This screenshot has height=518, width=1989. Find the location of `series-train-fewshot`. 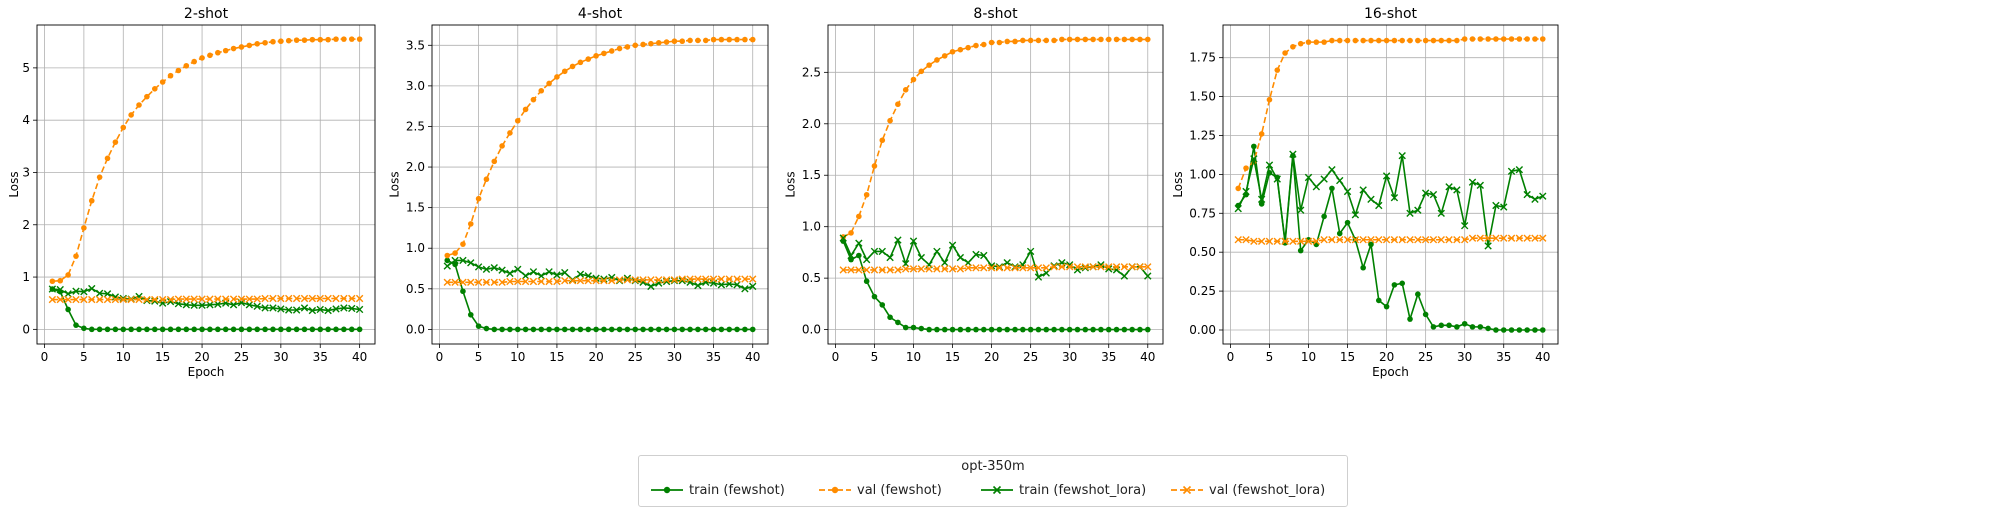

series-train-fewshot is located at coordinates (600, 295).